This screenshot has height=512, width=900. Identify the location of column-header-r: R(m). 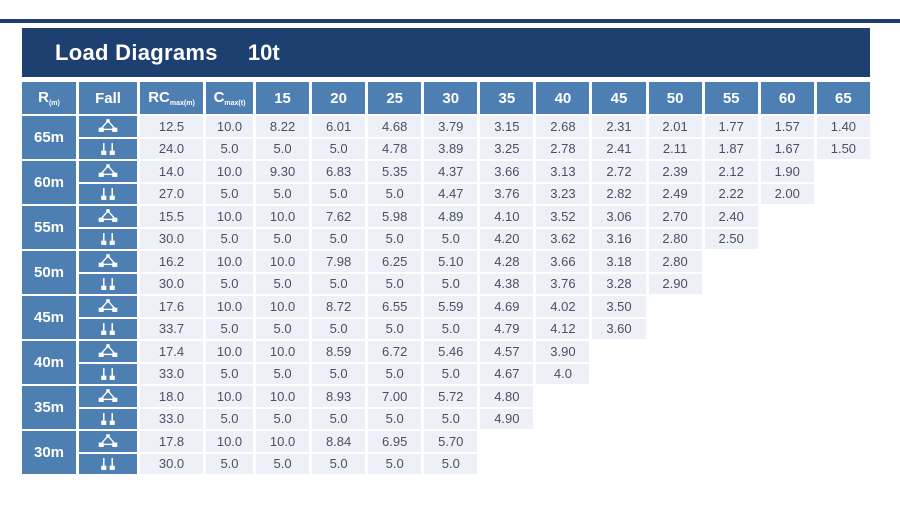
(49, 98).